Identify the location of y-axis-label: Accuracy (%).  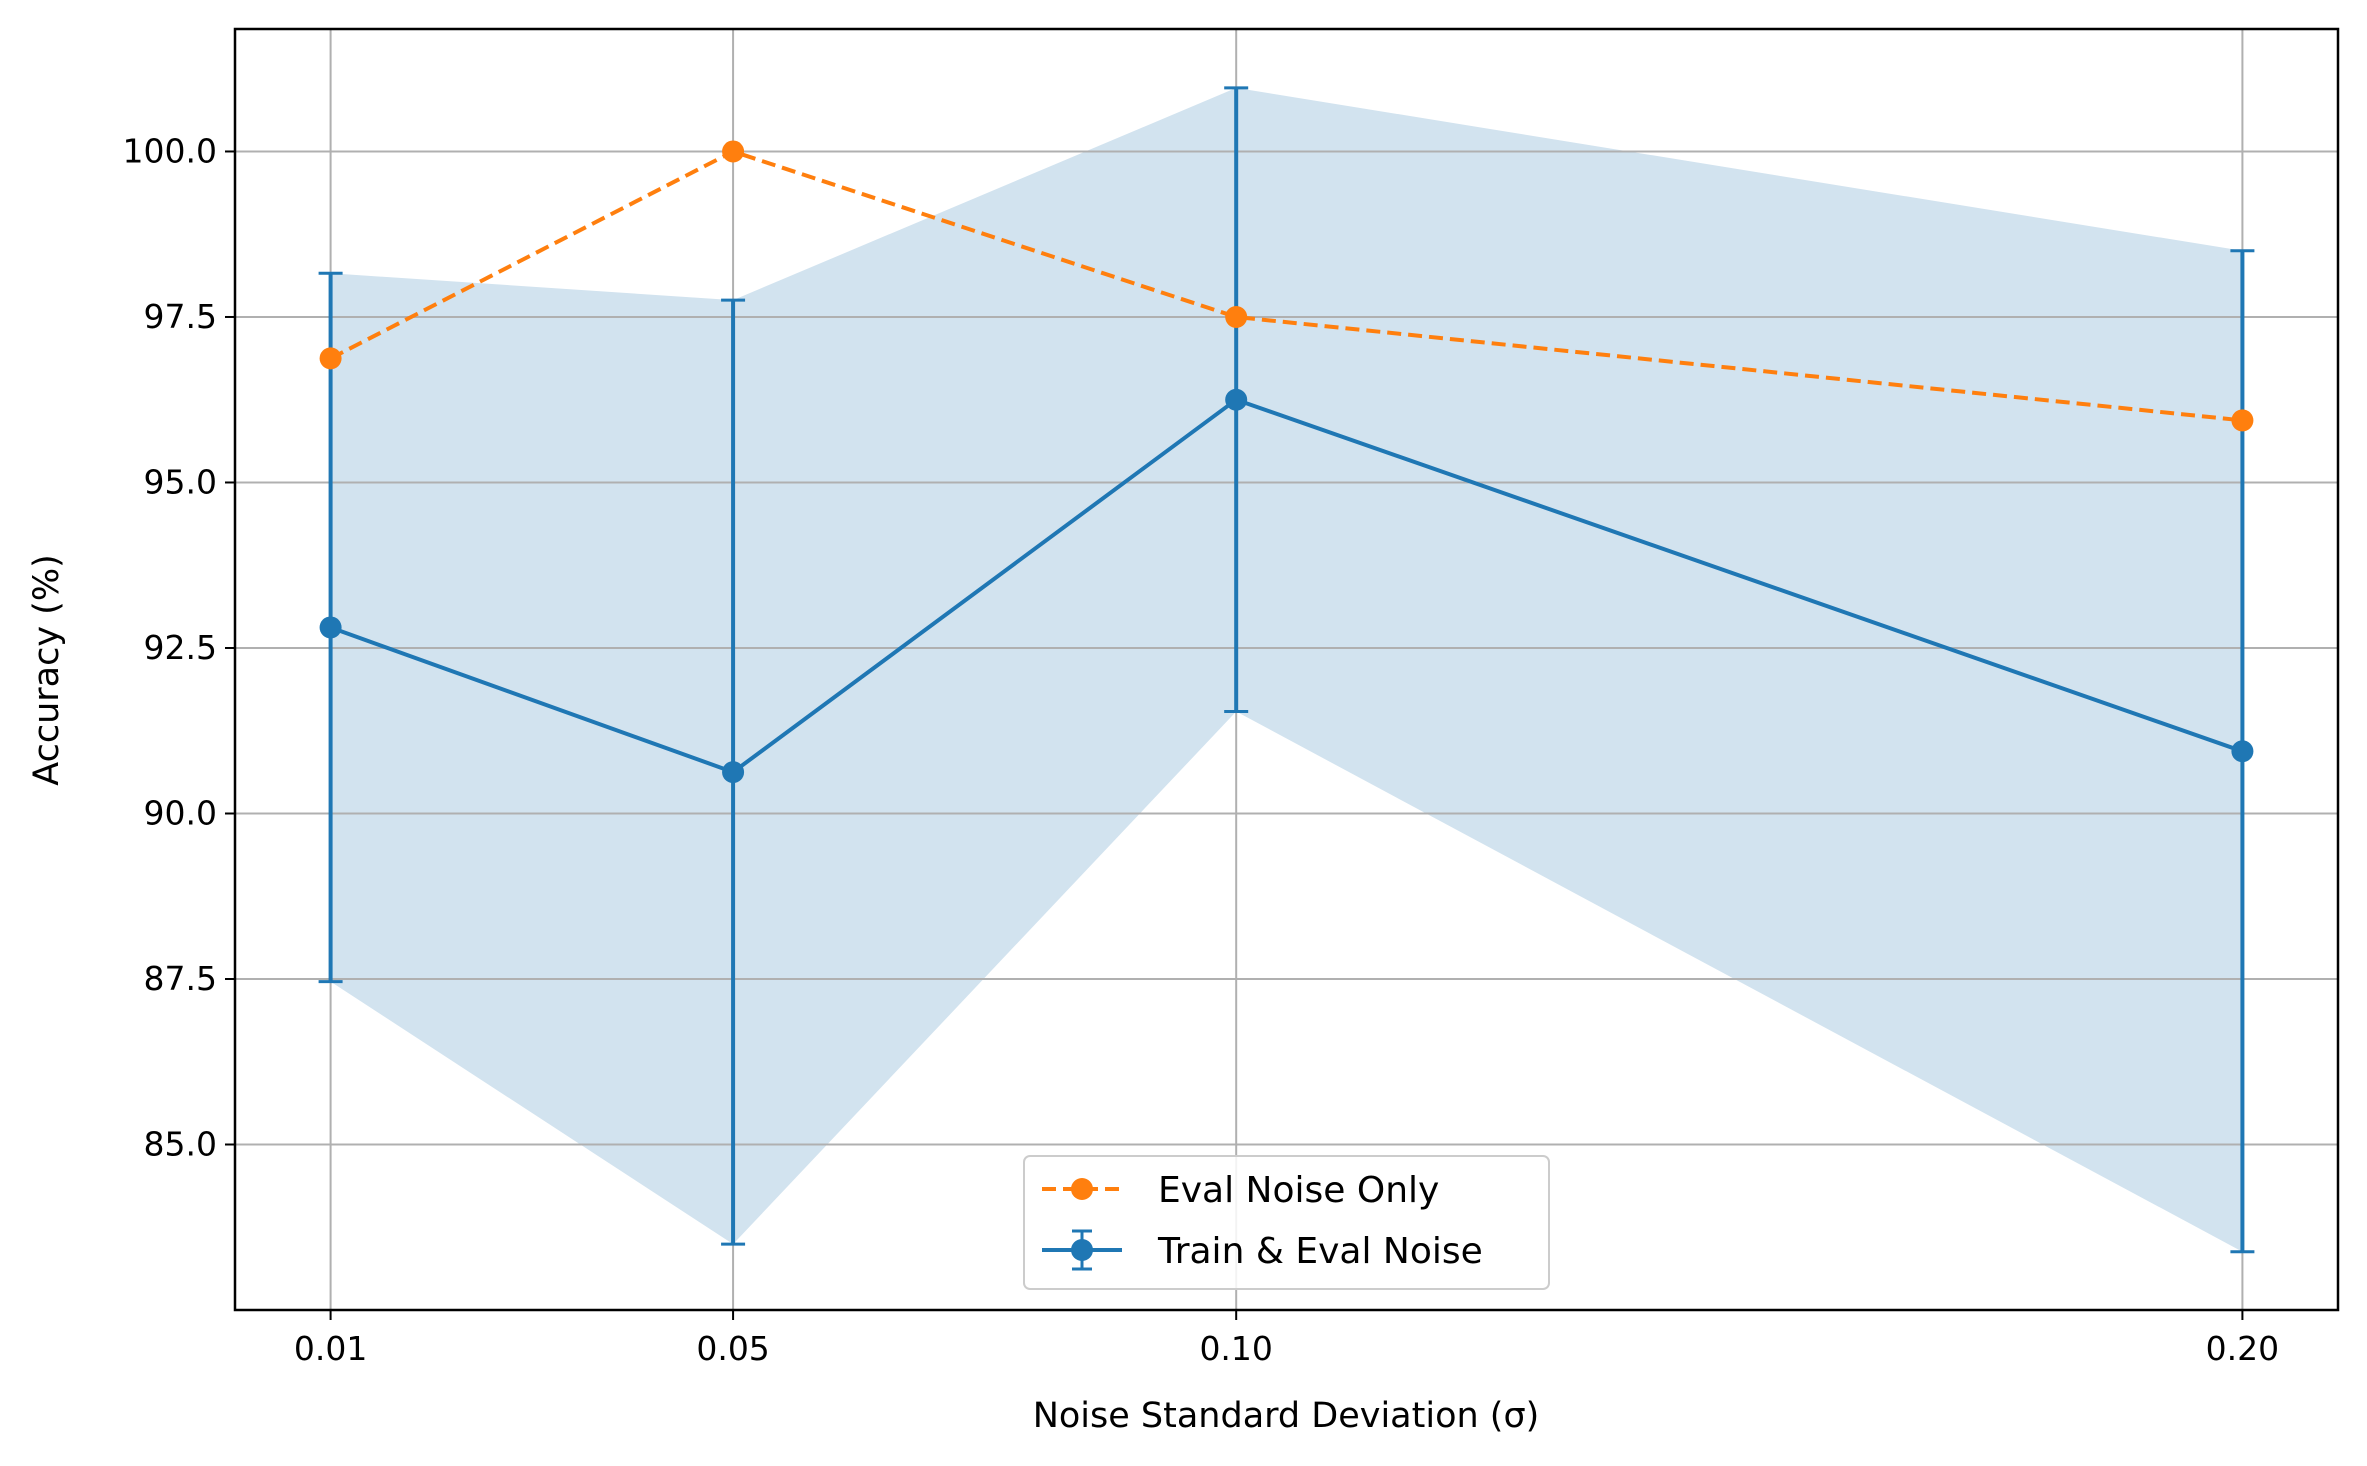
(47, 669).